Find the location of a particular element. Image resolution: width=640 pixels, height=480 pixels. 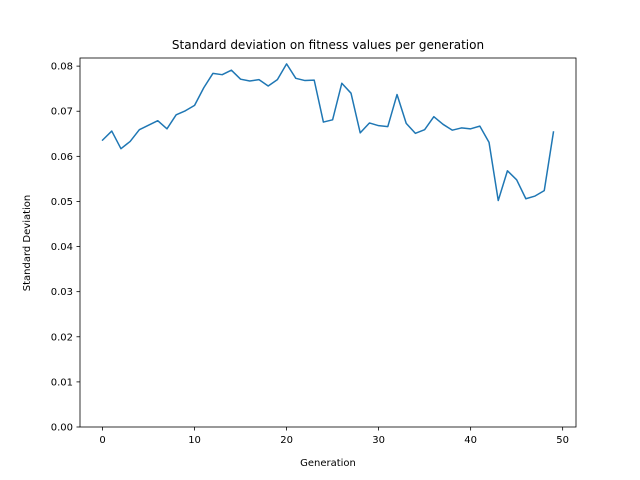

y-tick-label: 0.07 is located at coordinates (62, 112).